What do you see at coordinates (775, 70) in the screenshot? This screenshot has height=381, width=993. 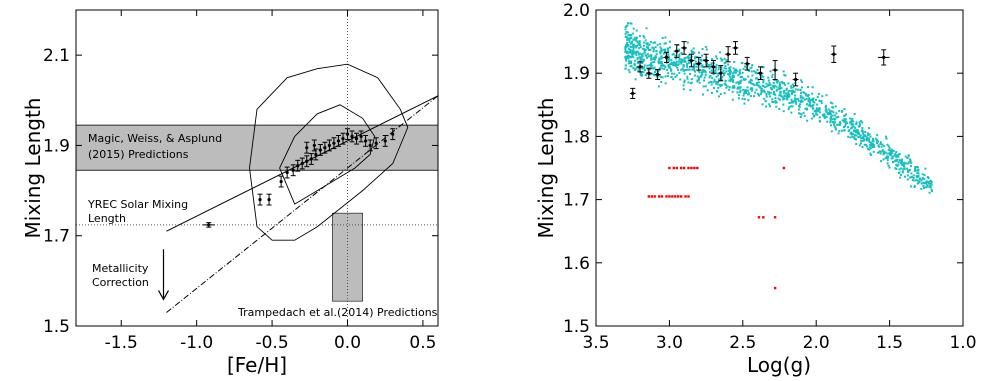 I see `right-point-16-marker` at bounding box center [775, 70].